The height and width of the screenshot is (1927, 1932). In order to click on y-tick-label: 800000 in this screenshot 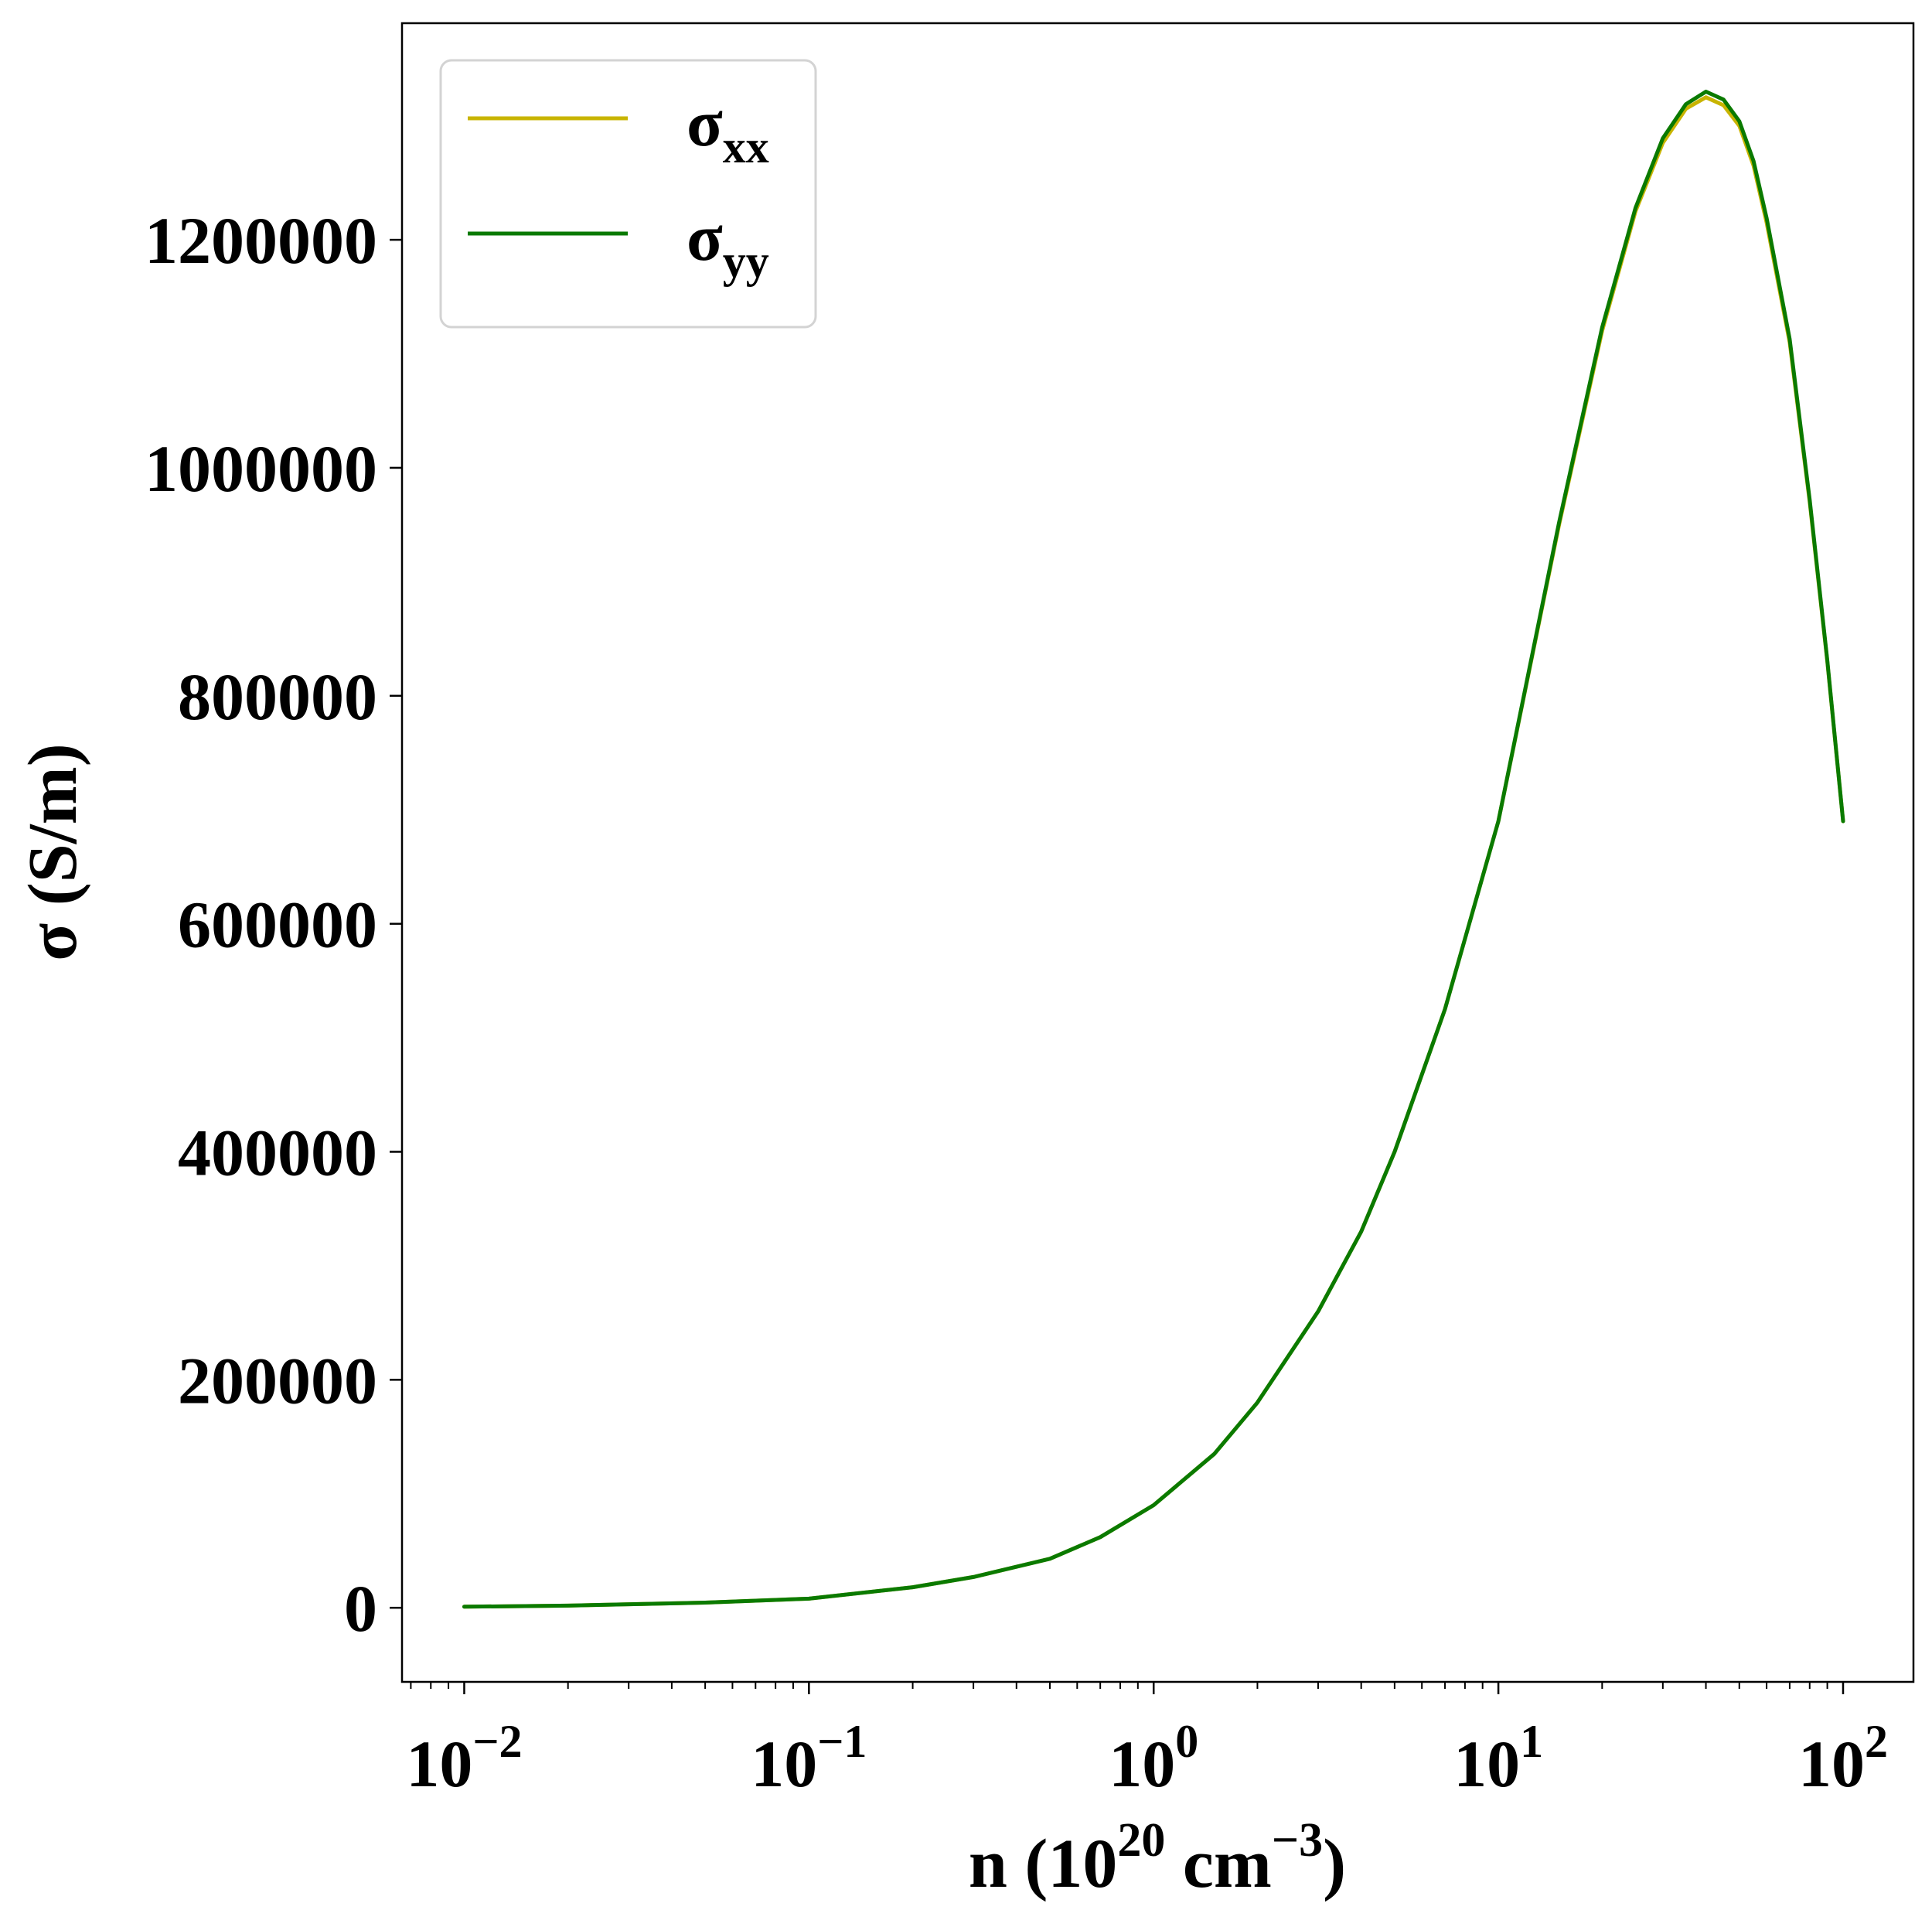, I will do `click(277, 697)`.